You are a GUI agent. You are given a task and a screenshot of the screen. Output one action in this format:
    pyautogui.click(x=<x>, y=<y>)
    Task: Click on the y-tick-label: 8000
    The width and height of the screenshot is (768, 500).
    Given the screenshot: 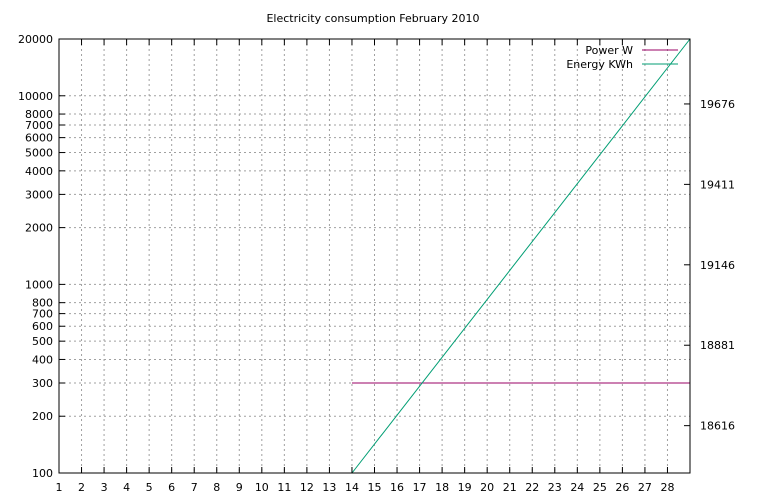 What is the action you would take?
    pyautogui.click(x=39, y=114)
    